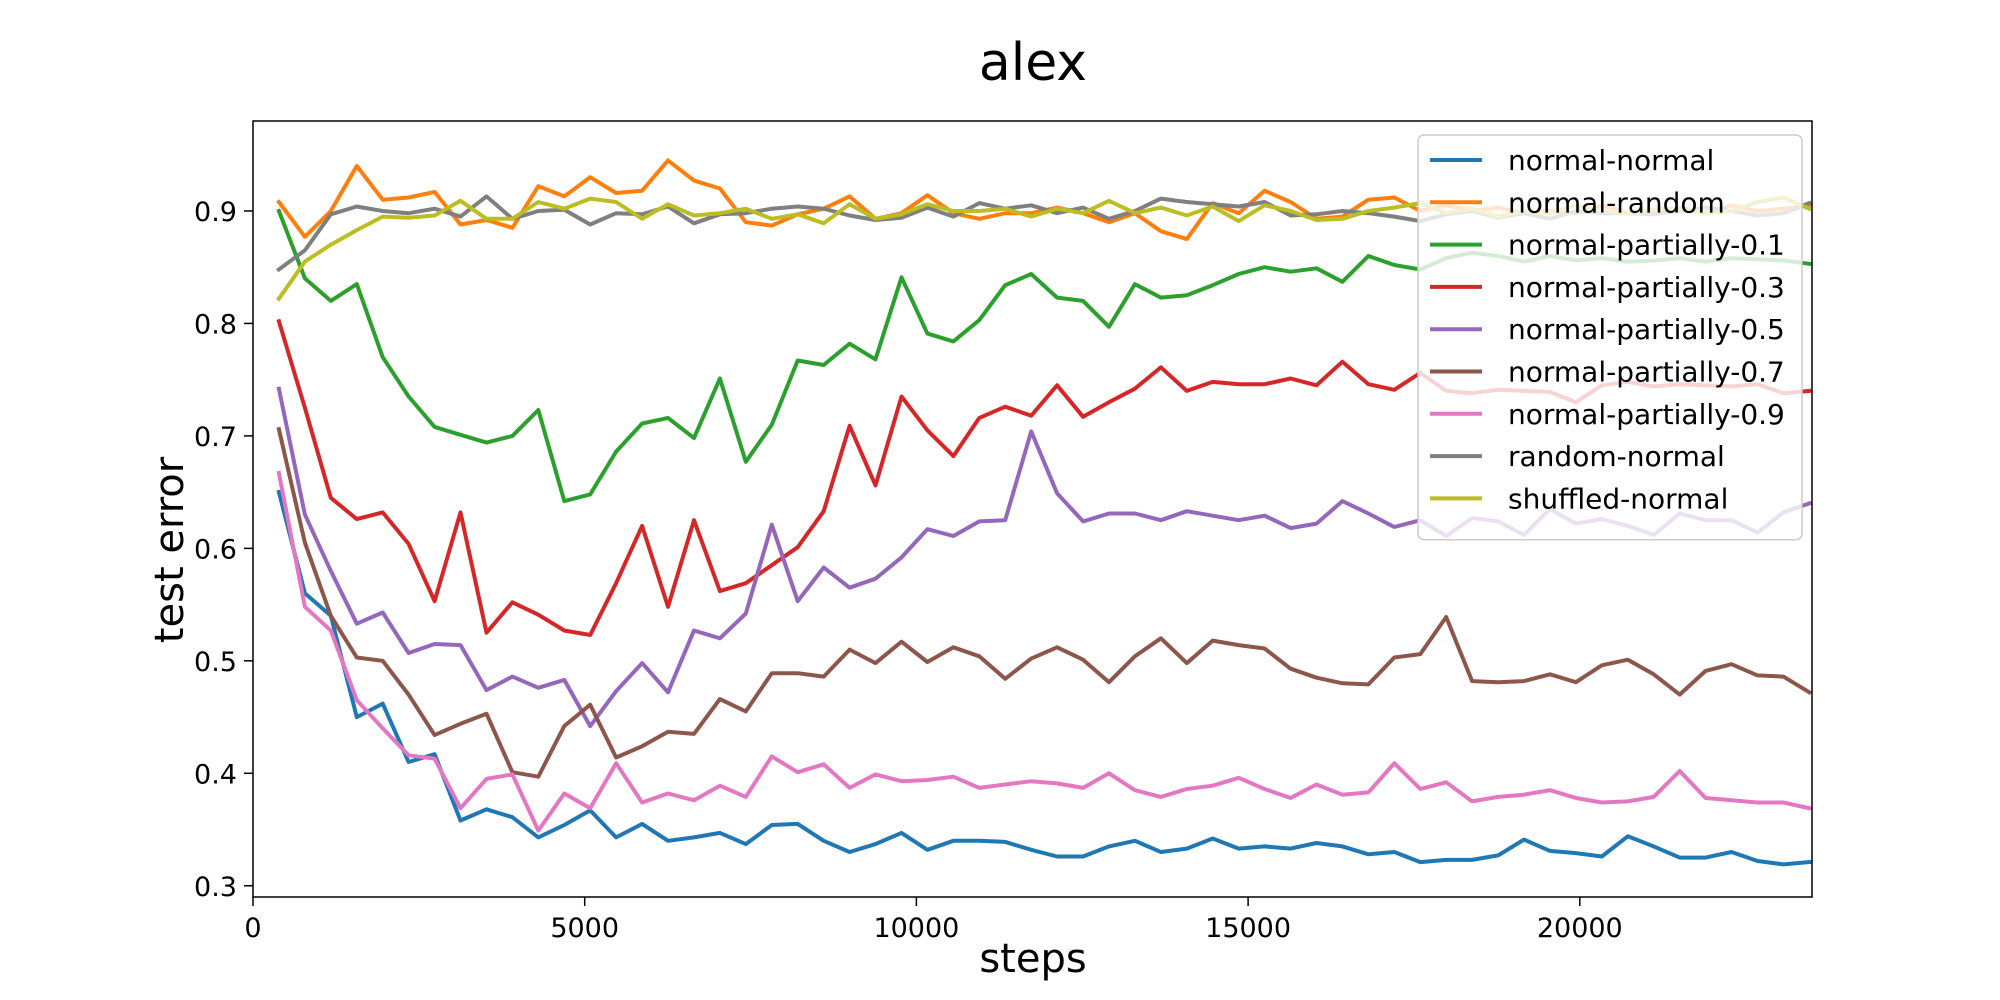  Describe the element at coordinates (1646, 245) in the screenshot. I see `legend-label: normal-partially-0.1` at that location.